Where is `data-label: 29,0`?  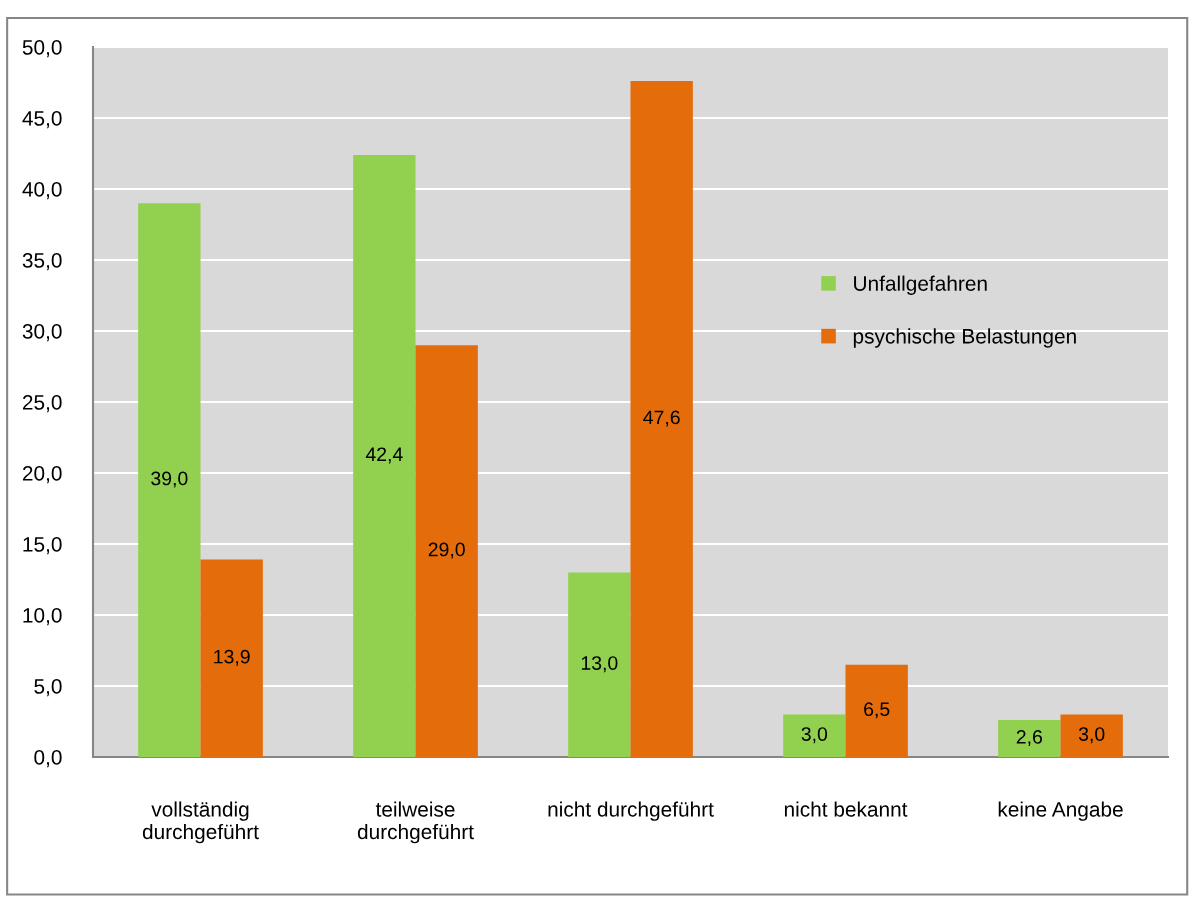 data-label: 29,0 is located at coordinates (446, 550).